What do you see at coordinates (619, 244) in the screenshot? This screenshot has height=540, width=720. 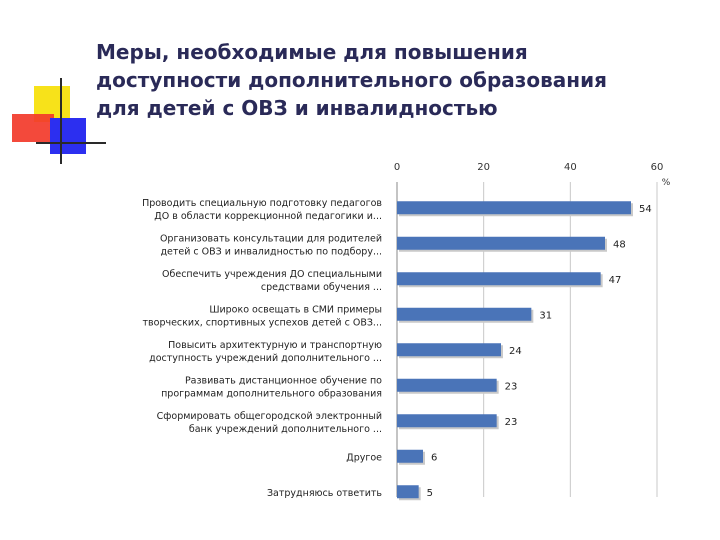 I see `data-label: 48` at bounding box center [619, 244].